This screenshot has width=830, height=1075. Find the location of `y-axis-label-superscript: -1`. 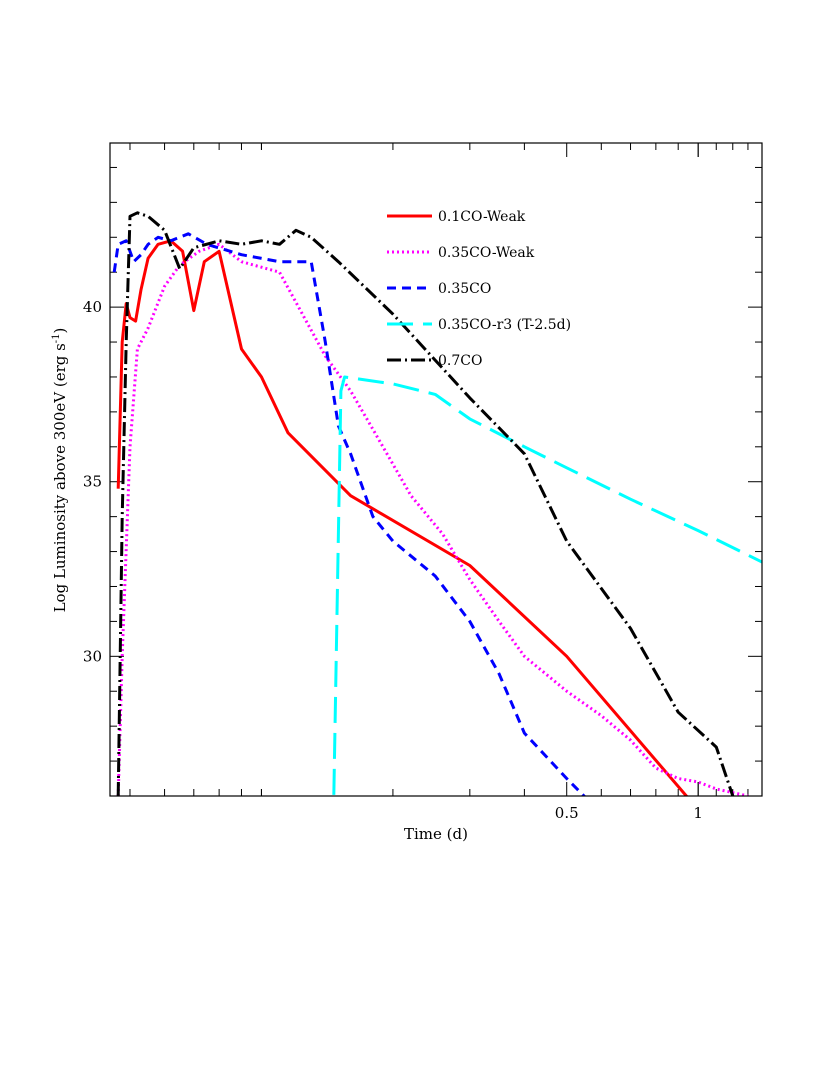

y-axis-label-superscript: -1 is located at coordinates (56, 338).